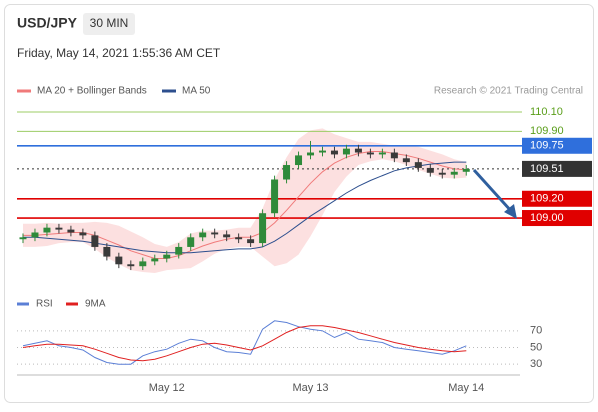 The image size is (598, 412). Describe the element at coordinates (466, 388) in the screenshot. I see `x-tick-label: May 14` at that location.